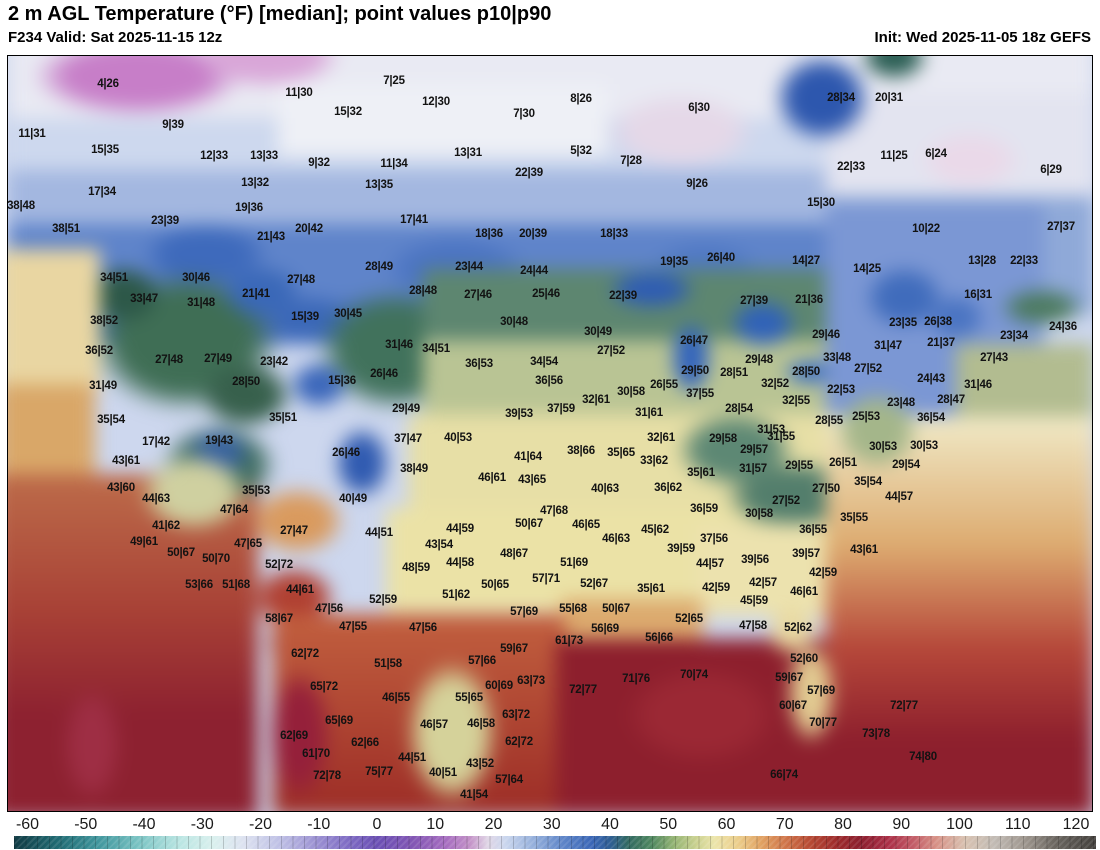  I want to click on point-value: 36|59, so click(704, 509).